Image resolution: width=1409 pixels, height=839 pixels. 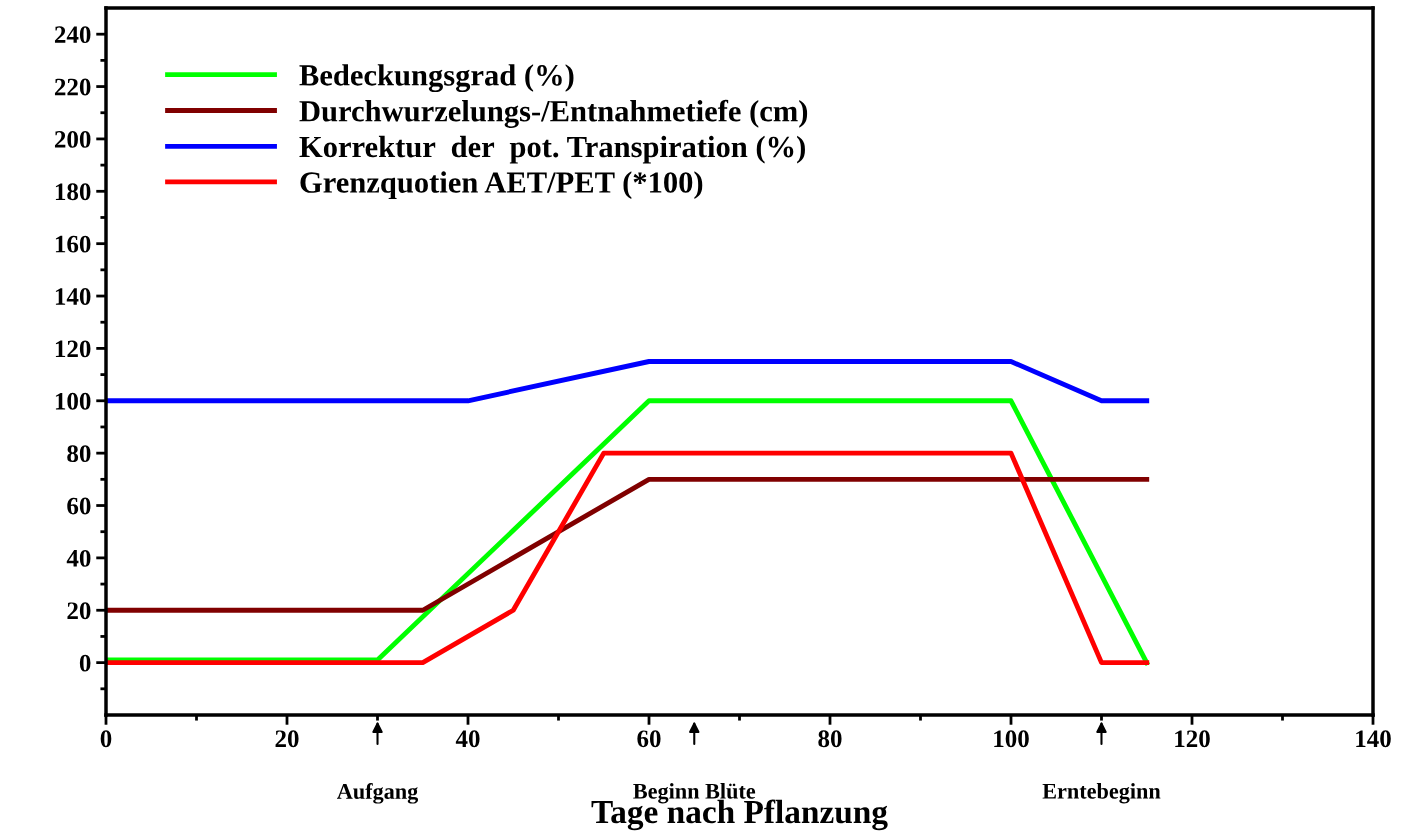 I want to click on x-tick-label: 100, so click(x=1011, y=739).